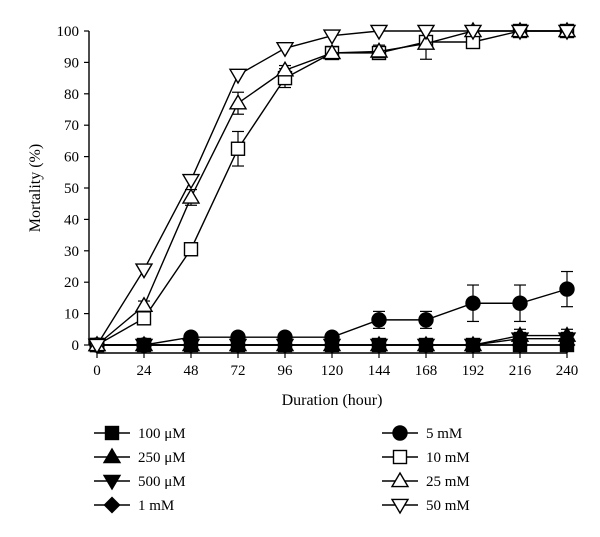  I want to click on legend-label: 10 mM, so click(448, 458).